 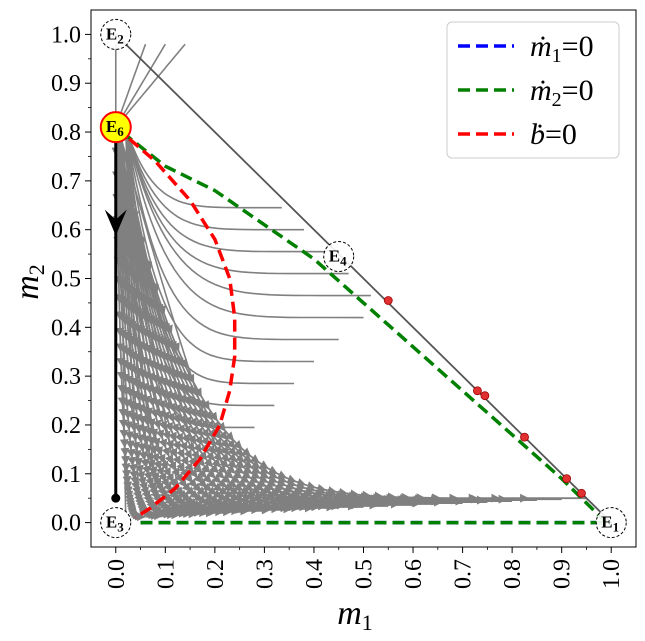 I want to click on y-tick-label: 0.2, so click(x=66, y=426).